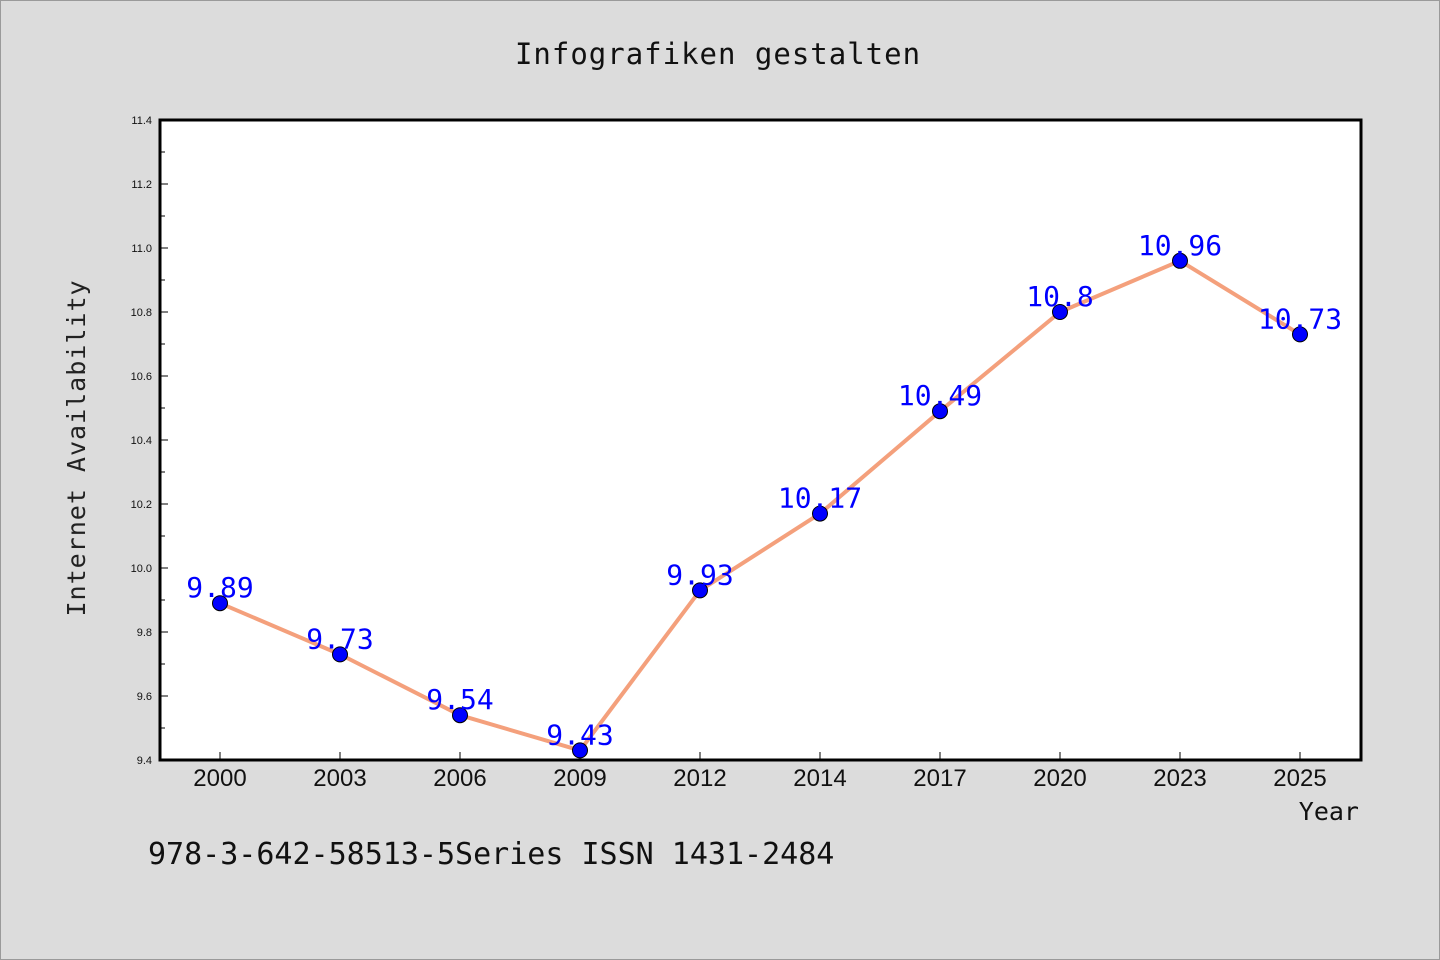  Describe the element at coordinates (141, 569) in the screenshot. I see `y-tick-label: 10.0` at that location.